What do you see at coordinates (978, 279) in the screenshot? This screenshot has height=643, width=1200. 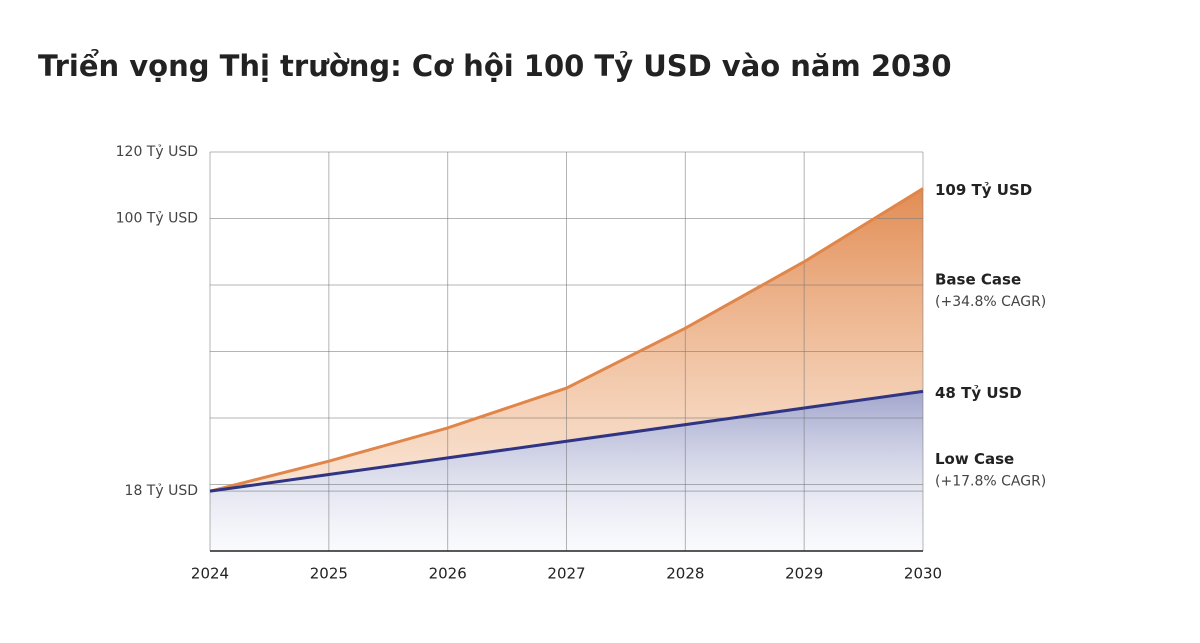 I see `legend-label: Base Case` at bounding box center [978, 279].